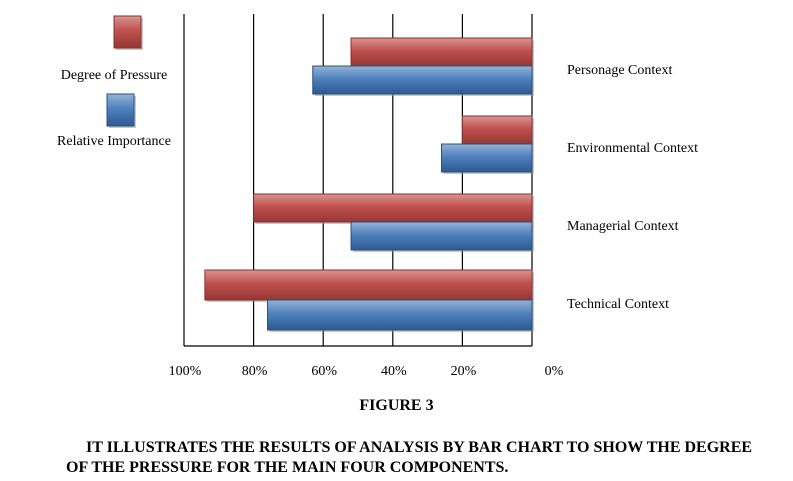 This screenshot has width=793, height=481. Describe the element at coordinates (396, 405) in the screenshot. I see `figure-title: FIGURE 3` at that location.